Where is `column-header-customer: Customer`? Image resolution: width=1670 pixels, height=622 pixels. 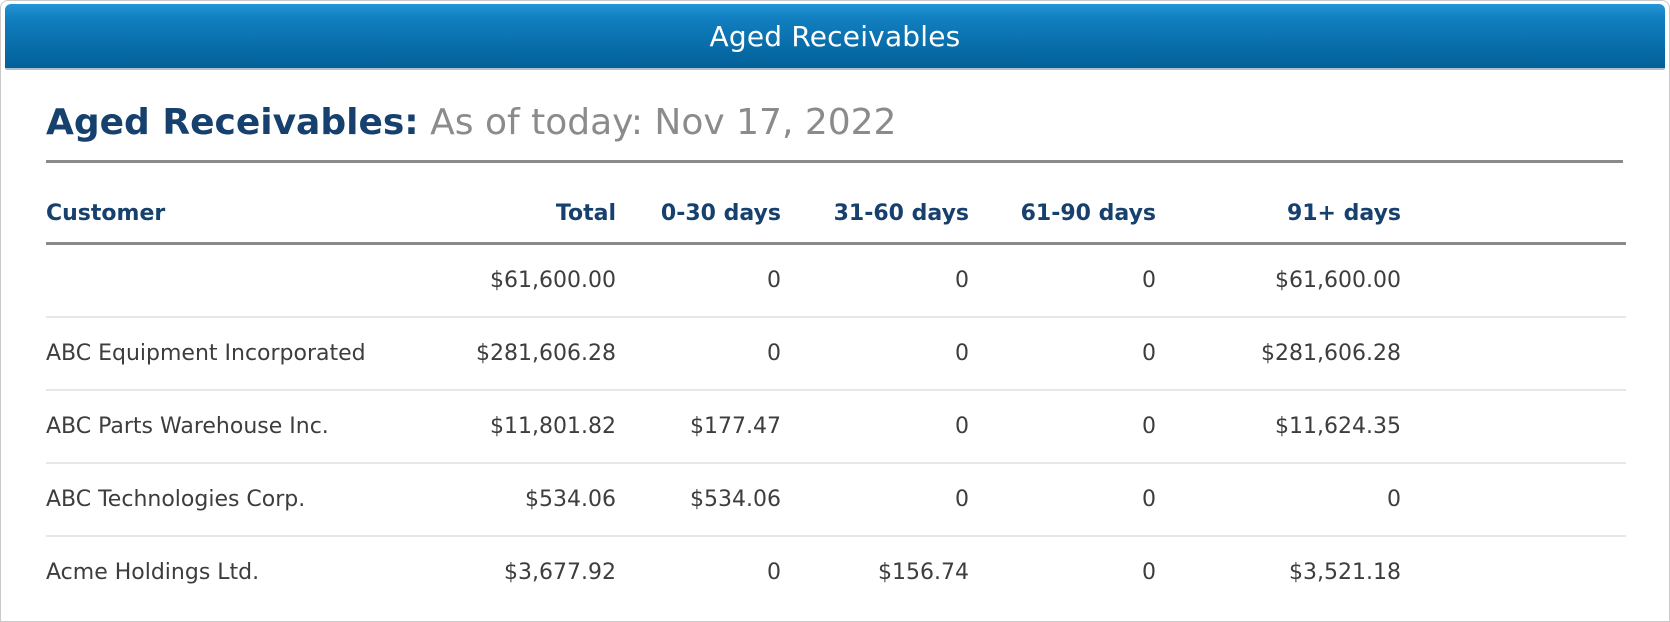
column-header-customer: Customer is located at coordinates (243, 204).